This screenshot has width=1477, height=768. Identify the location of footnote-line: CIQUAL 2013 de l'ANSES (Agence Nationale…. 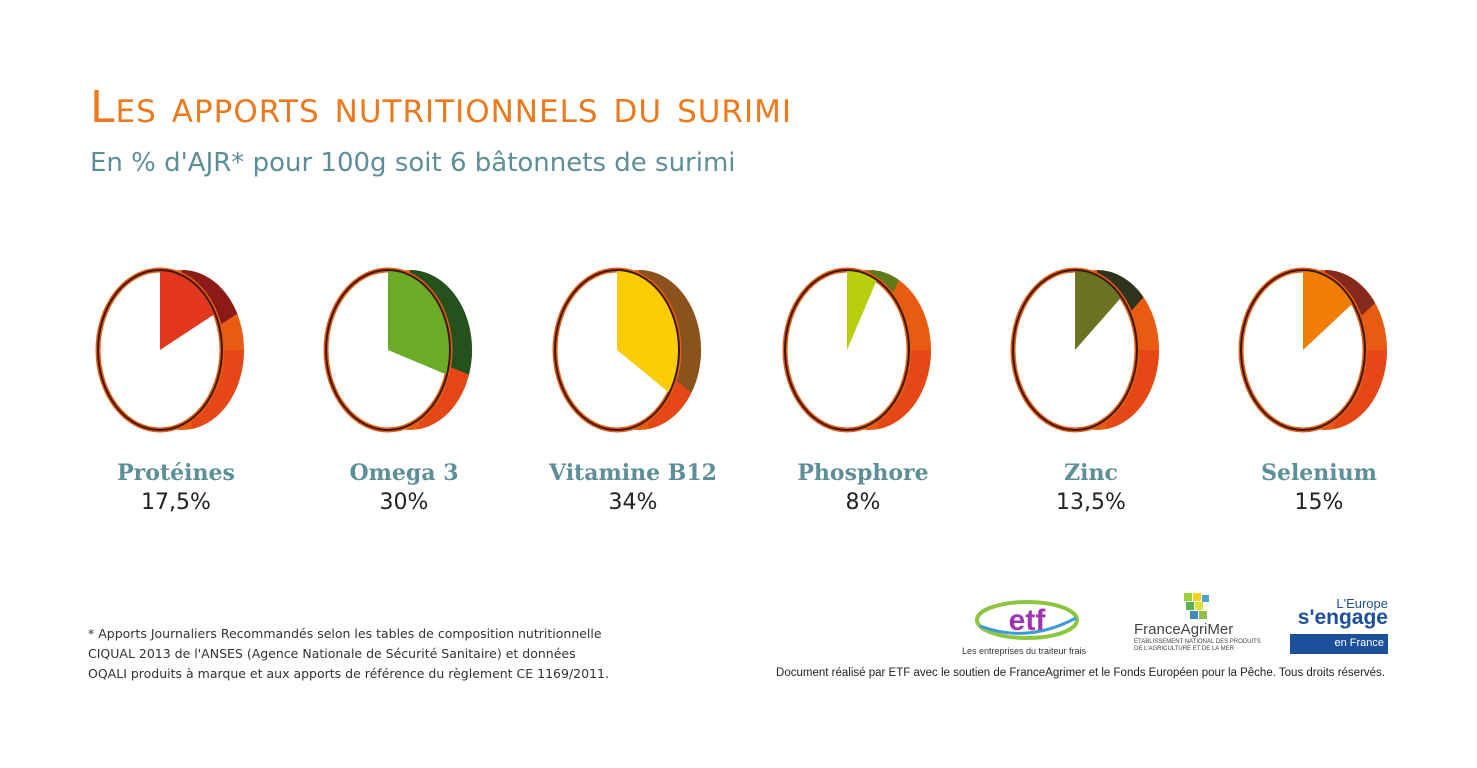
(332, 653).